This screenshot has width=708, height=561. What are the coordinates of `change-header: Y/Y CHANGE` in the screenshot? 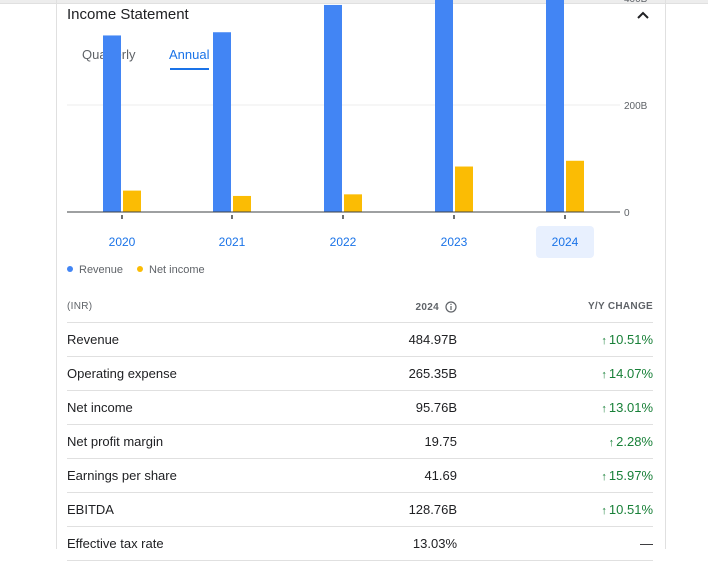 It's located at (620, 306).